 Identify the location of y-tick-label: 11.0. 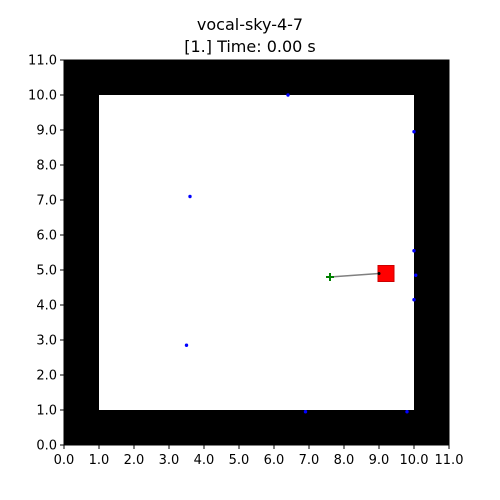
(42, 61).